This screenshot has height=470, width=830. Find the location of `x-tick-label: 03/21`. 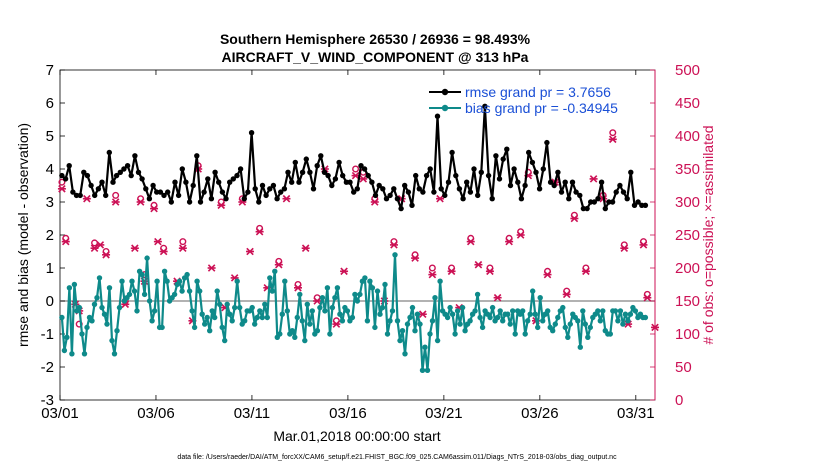

x-tick-label: 03/21 is located at coordinates (444, 413).